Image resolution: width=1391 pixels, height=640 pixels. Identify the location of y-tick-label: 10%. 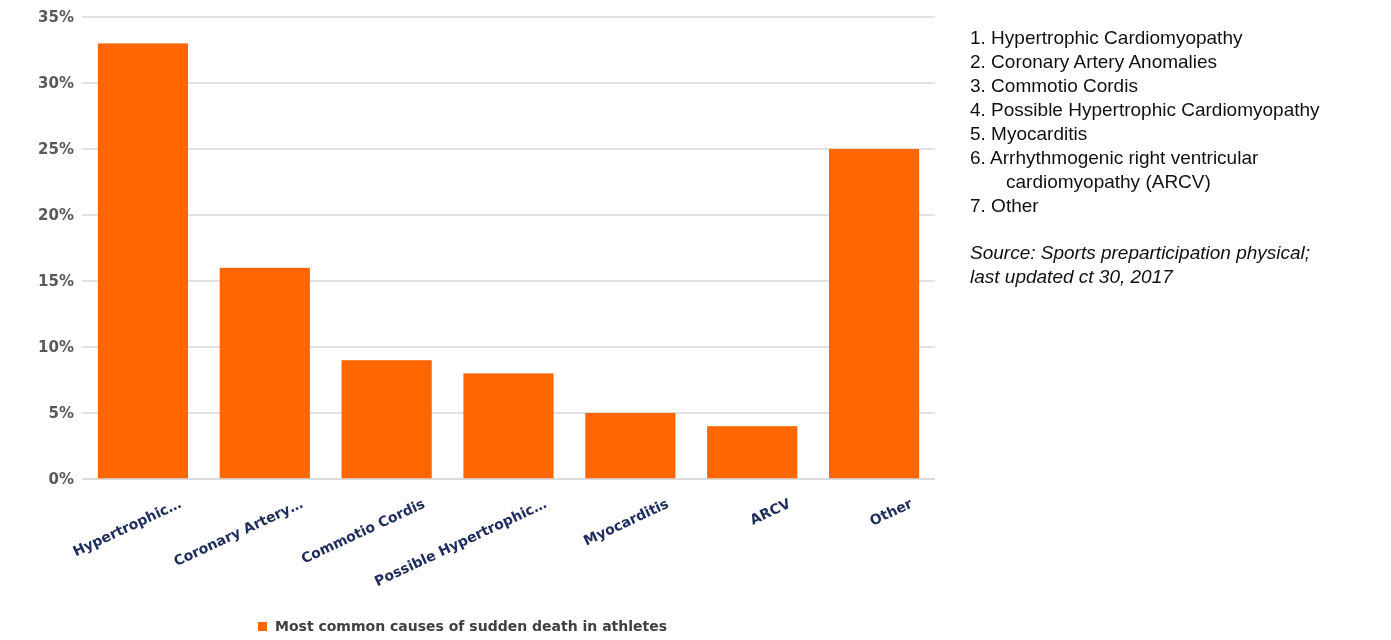
(56, 347).